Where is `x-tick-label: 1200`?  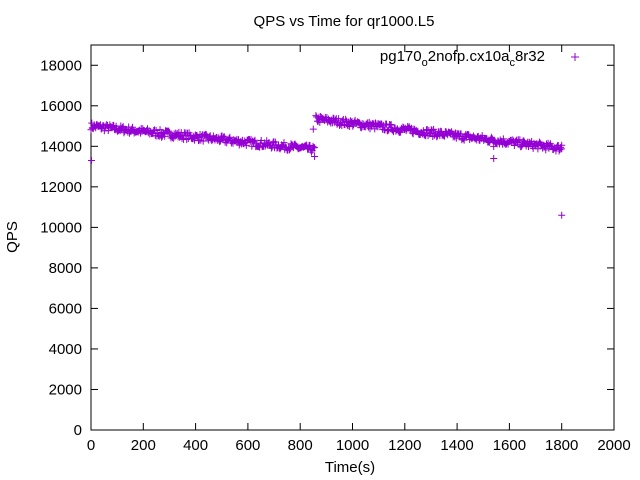
x-tick-label: 1200 is located at coordinates (404, 445).